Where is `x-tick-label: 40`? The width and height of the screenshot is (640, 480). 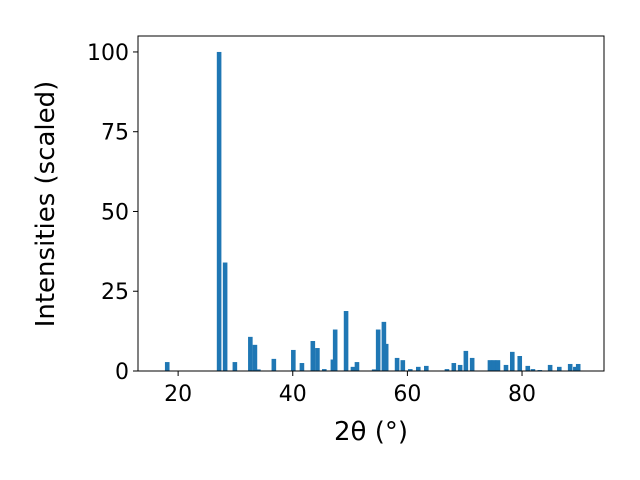
x-tick-label: 40 is located at coordinates (293, 394).